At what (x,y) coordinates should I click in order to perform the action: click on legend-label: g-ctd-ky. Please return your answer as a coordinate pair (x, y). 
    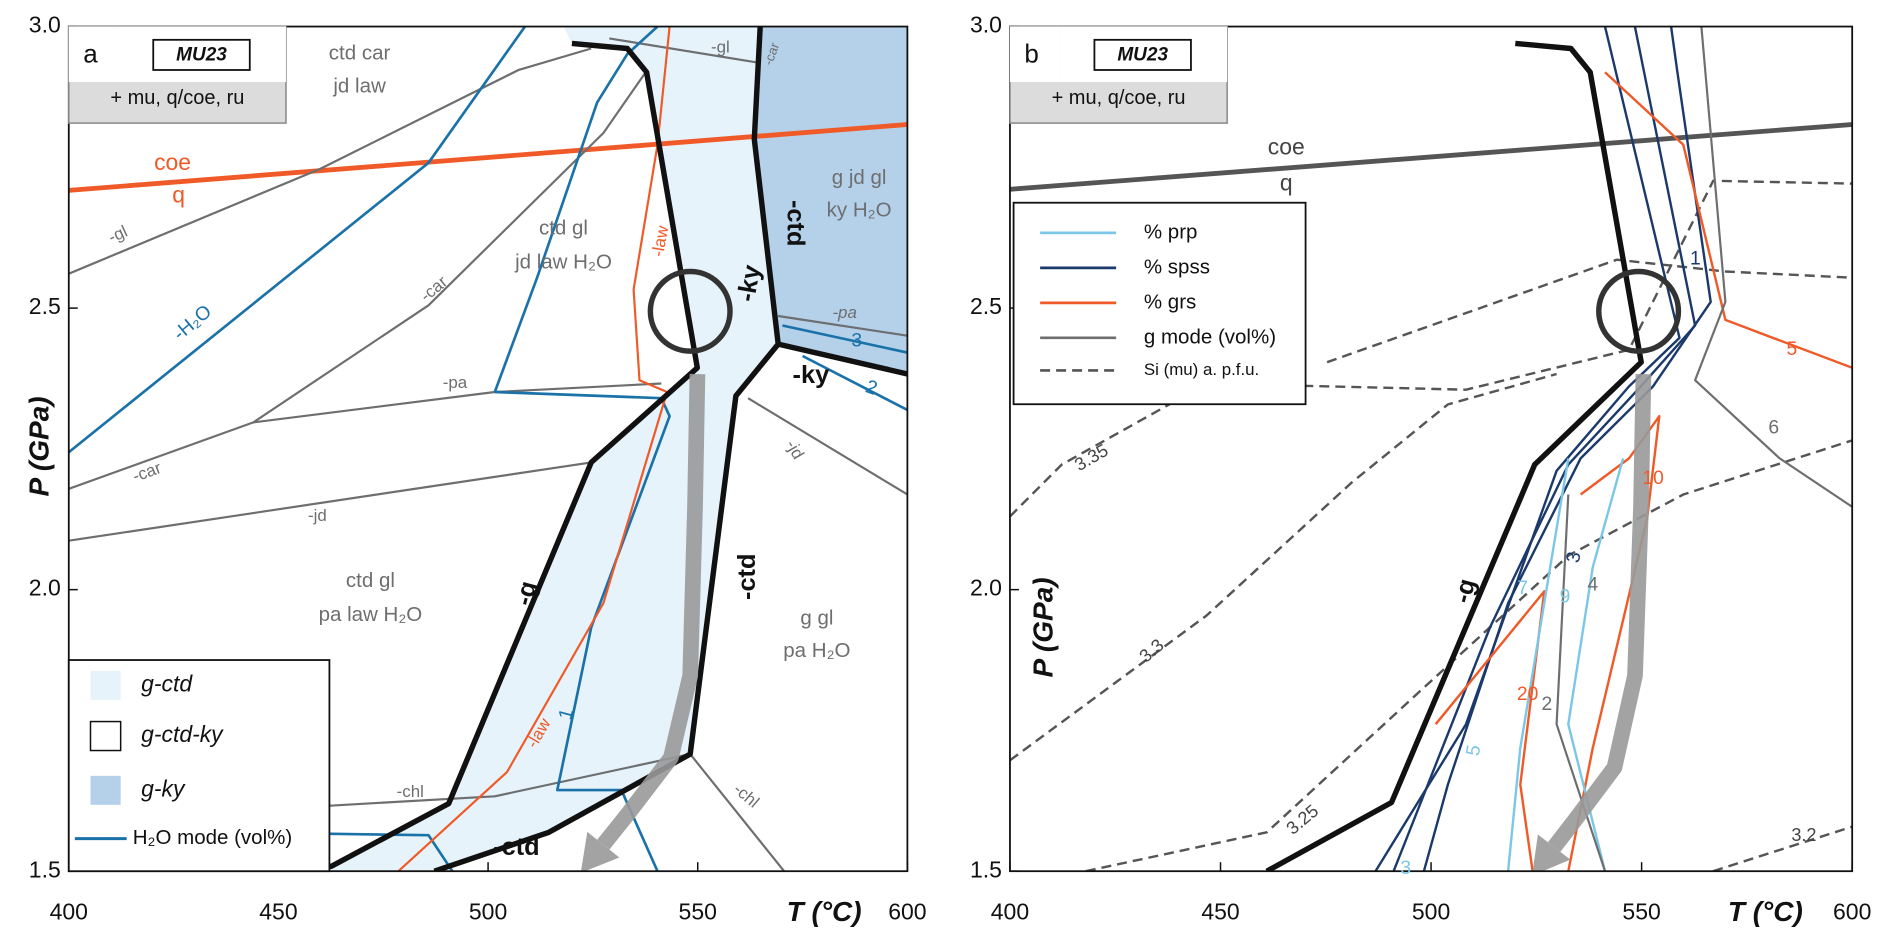
    Looking at the image, I should click on (182, 734).